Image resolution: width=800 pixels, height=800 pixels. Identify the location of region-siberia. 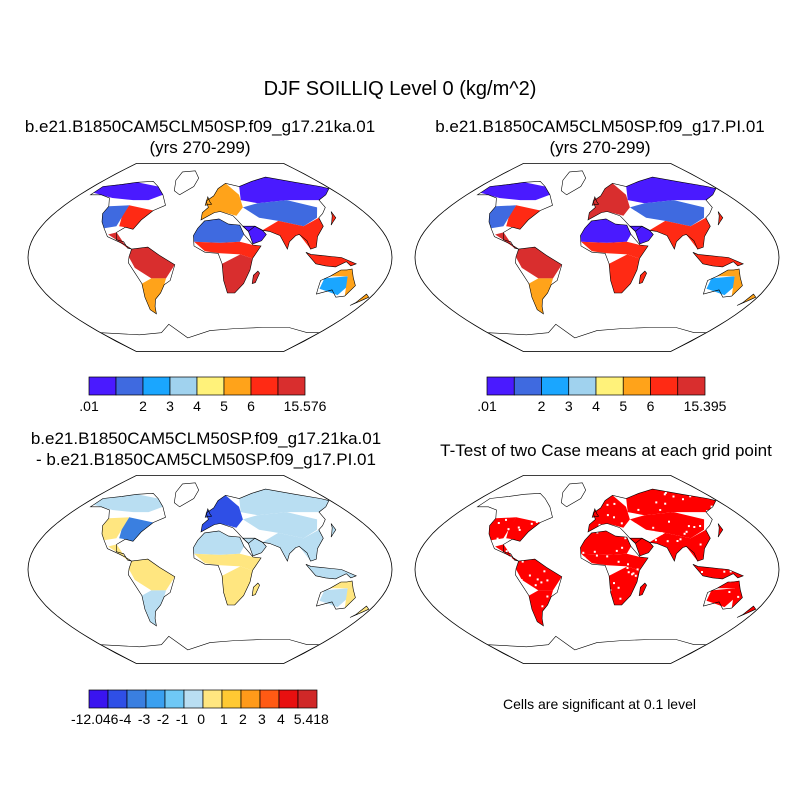
(284, 502).